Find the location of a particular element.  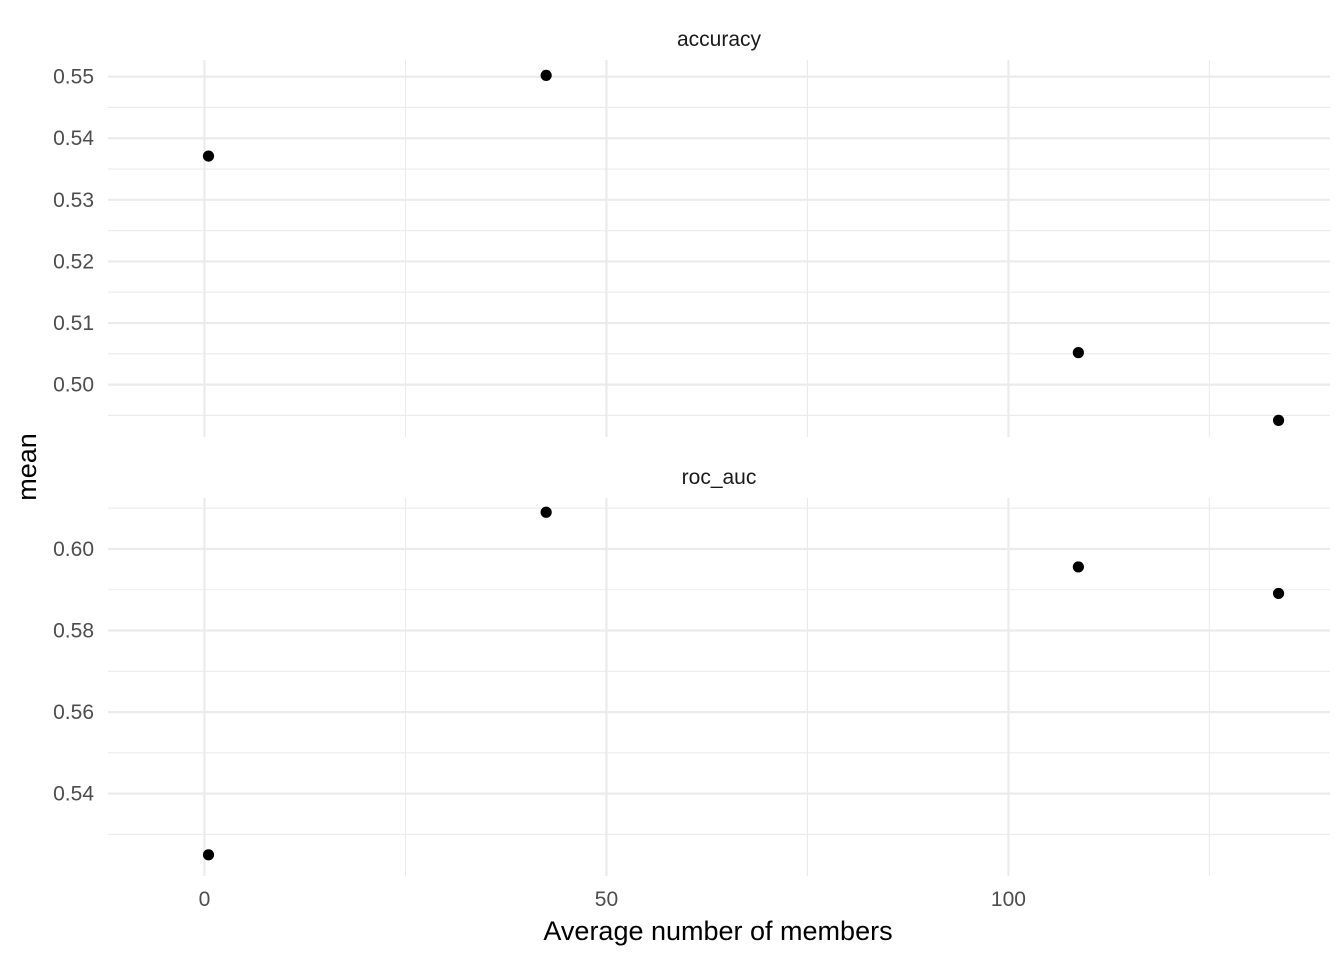

y-tick-label: 0.52 is located at coordinates (73, 261).